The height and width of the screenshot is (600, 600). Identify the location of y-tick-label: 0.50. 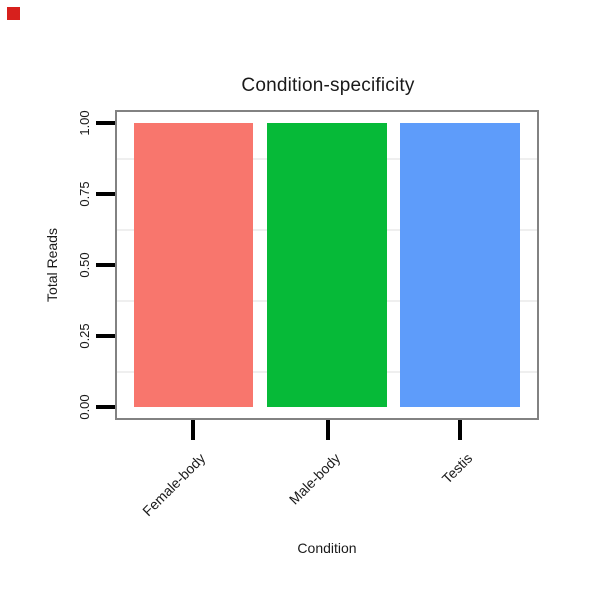
(84, 265).